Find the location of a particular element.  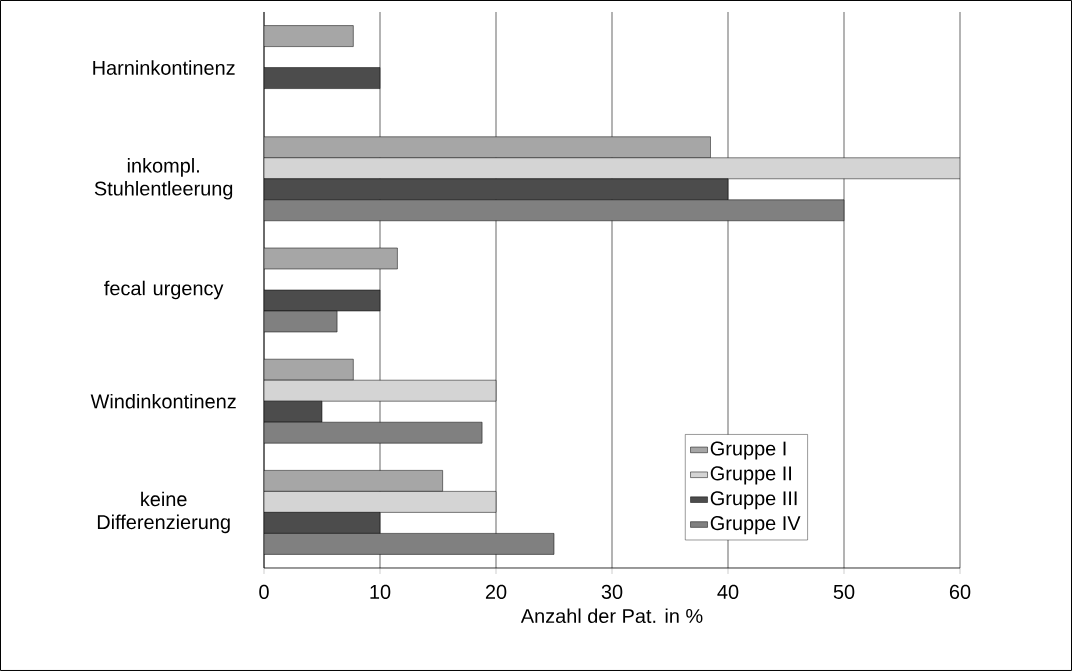

y-tick-label: Harninkontinenz is located at coordinates (164, 67).